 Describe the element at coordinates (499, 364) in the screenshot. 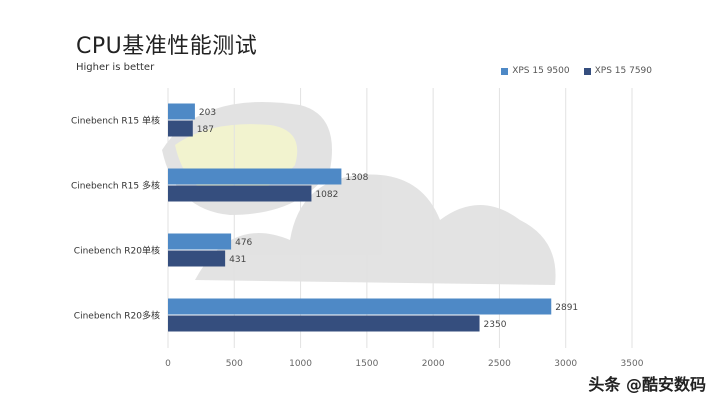

I see `x-tick-label: 2500` at that location.